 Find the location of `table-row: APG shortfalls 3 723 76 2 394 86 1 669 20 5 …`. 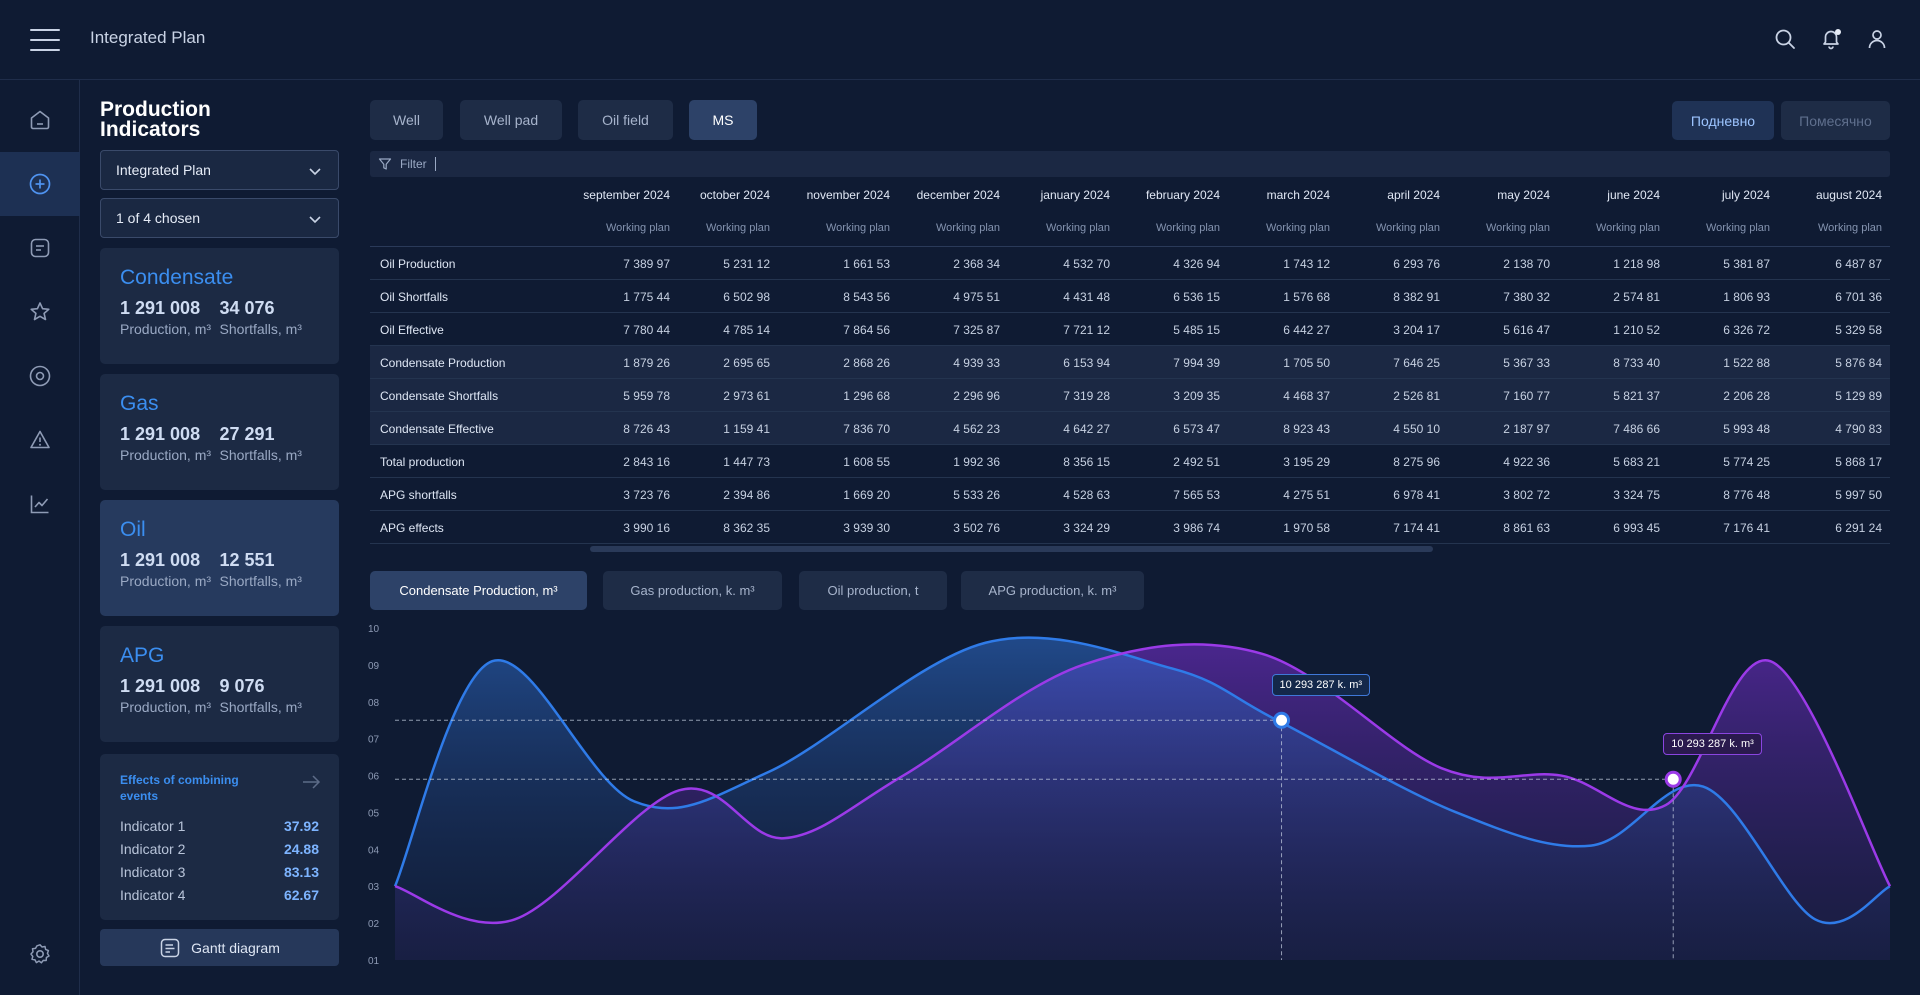

table-row: APG shortfalls 3 723 76 2 394 86 1 669 20 5 … is located at coordinates (1130, 494).